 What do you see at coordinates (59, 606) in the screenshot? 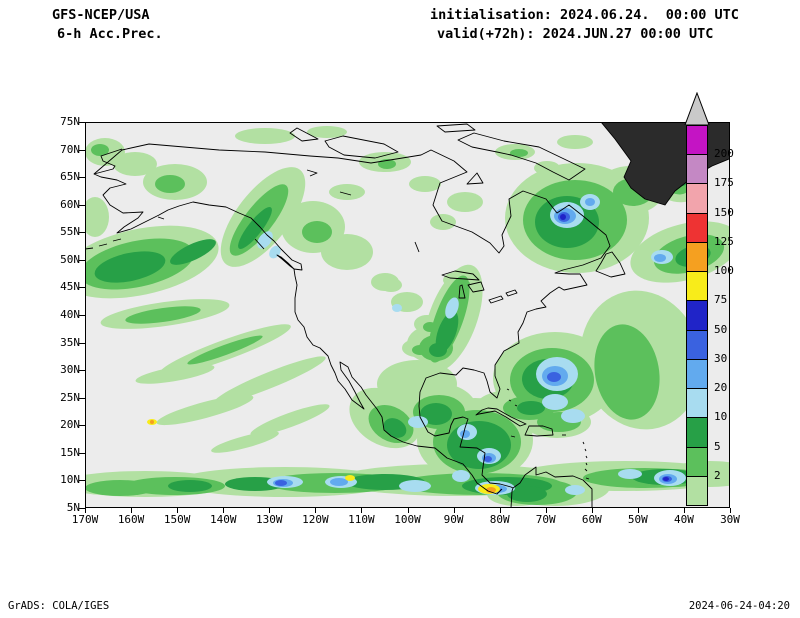
I see `grads-credit: GrADS: COLA/IGES` at bounding box center [59, 606].